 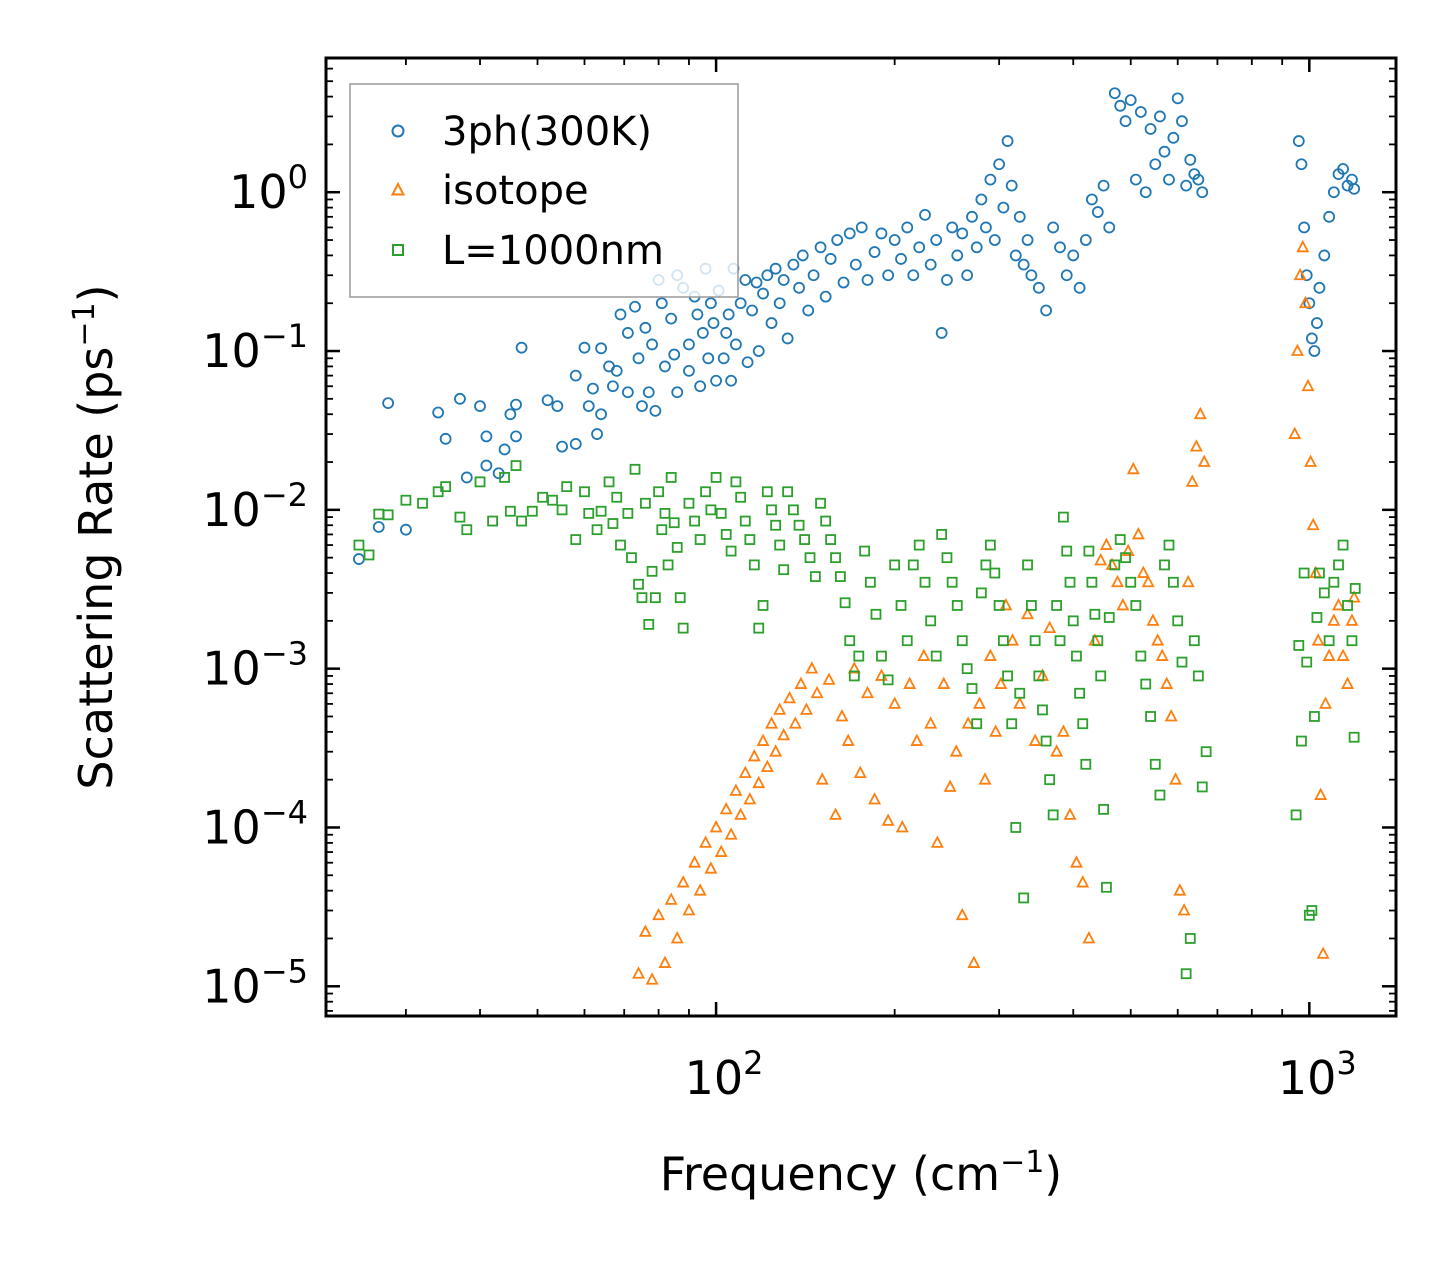 What do you see at coordinates (255, 665) in the screenshot?
I see `y-tick-label: 10⁻³` at bounding box center [255, 665].